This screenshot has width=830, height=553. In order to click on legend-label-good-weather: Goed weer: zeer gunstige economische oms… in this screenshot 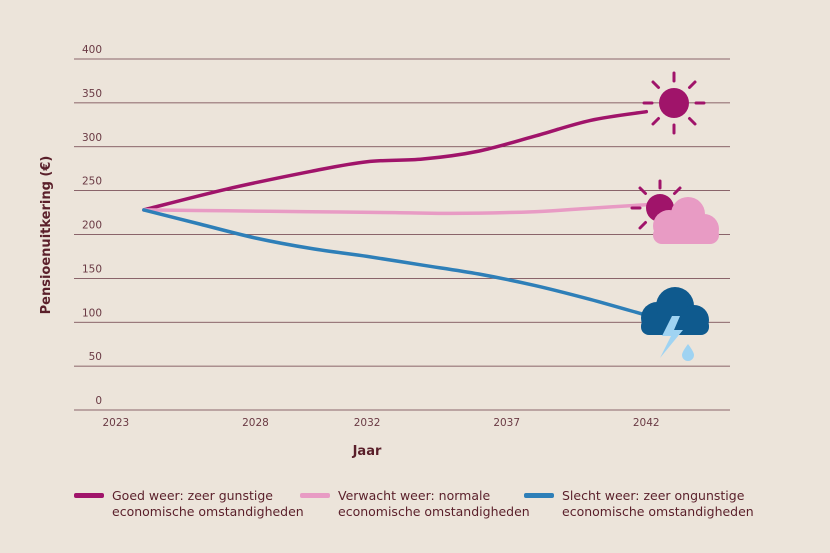, I will do `click(208, 503)`.